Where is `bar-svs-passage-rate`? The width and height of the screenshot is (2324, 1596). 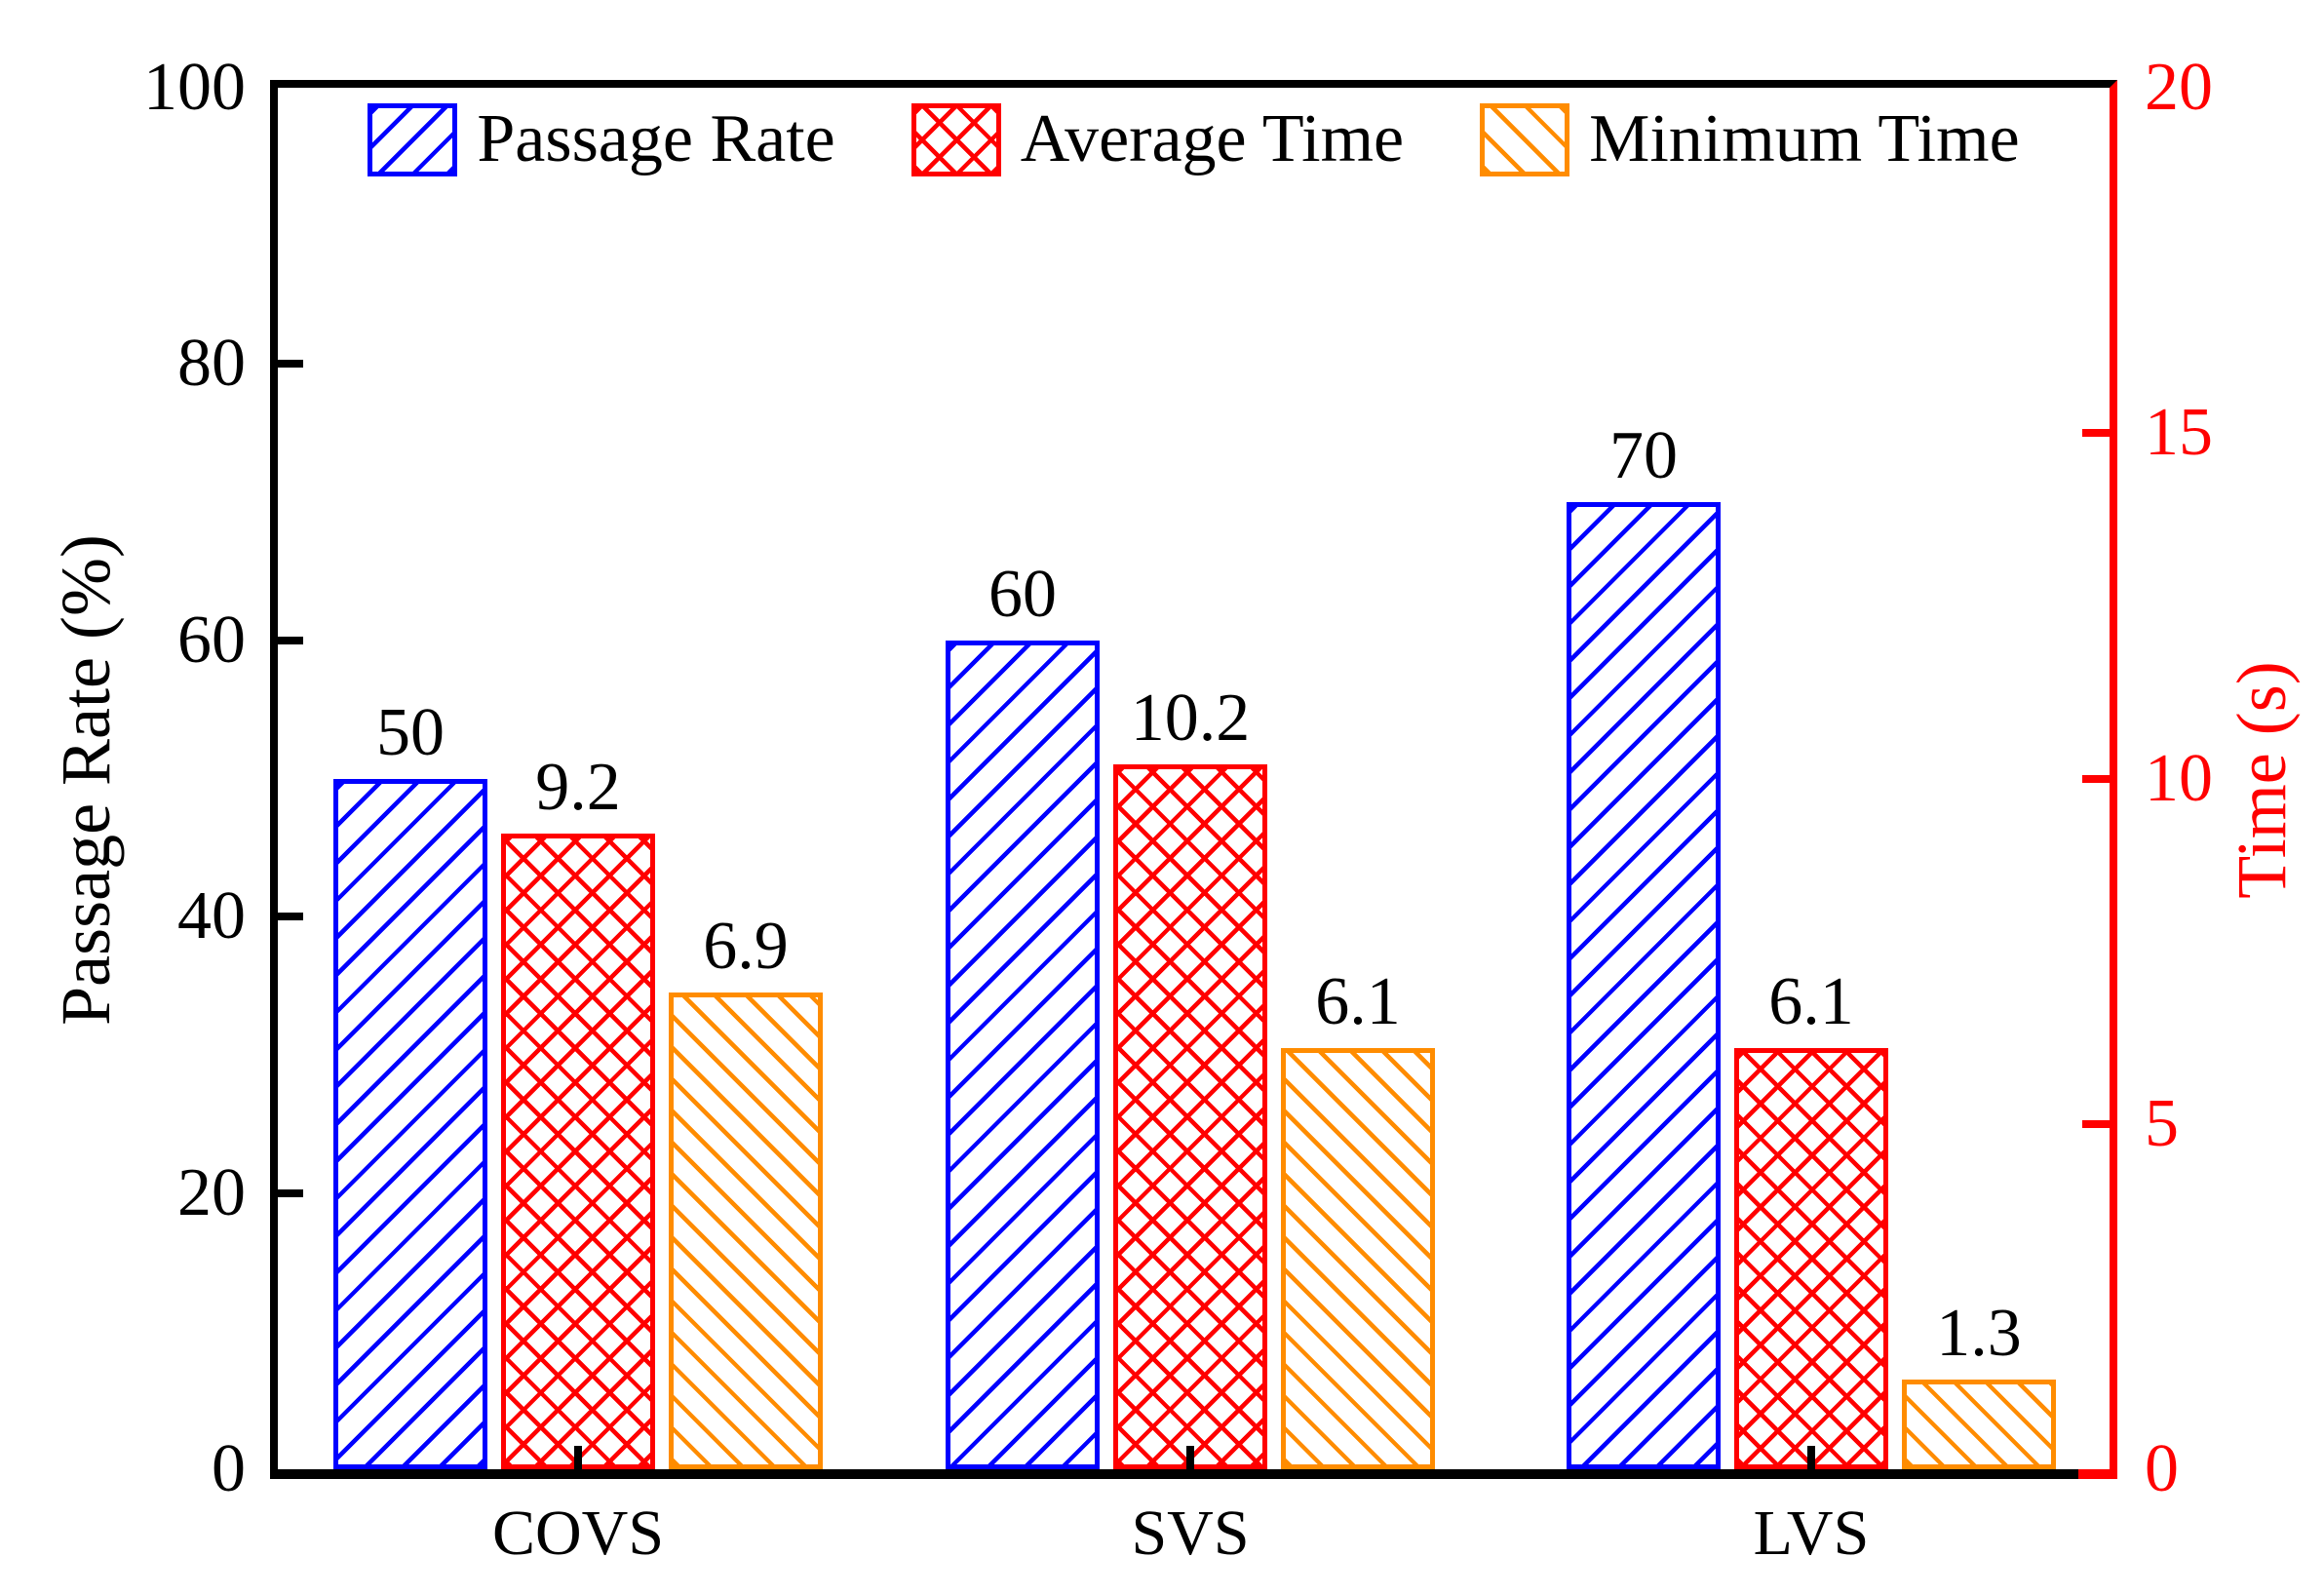 bar-svs-passage-rate is located at coordinates (1023, 1054).